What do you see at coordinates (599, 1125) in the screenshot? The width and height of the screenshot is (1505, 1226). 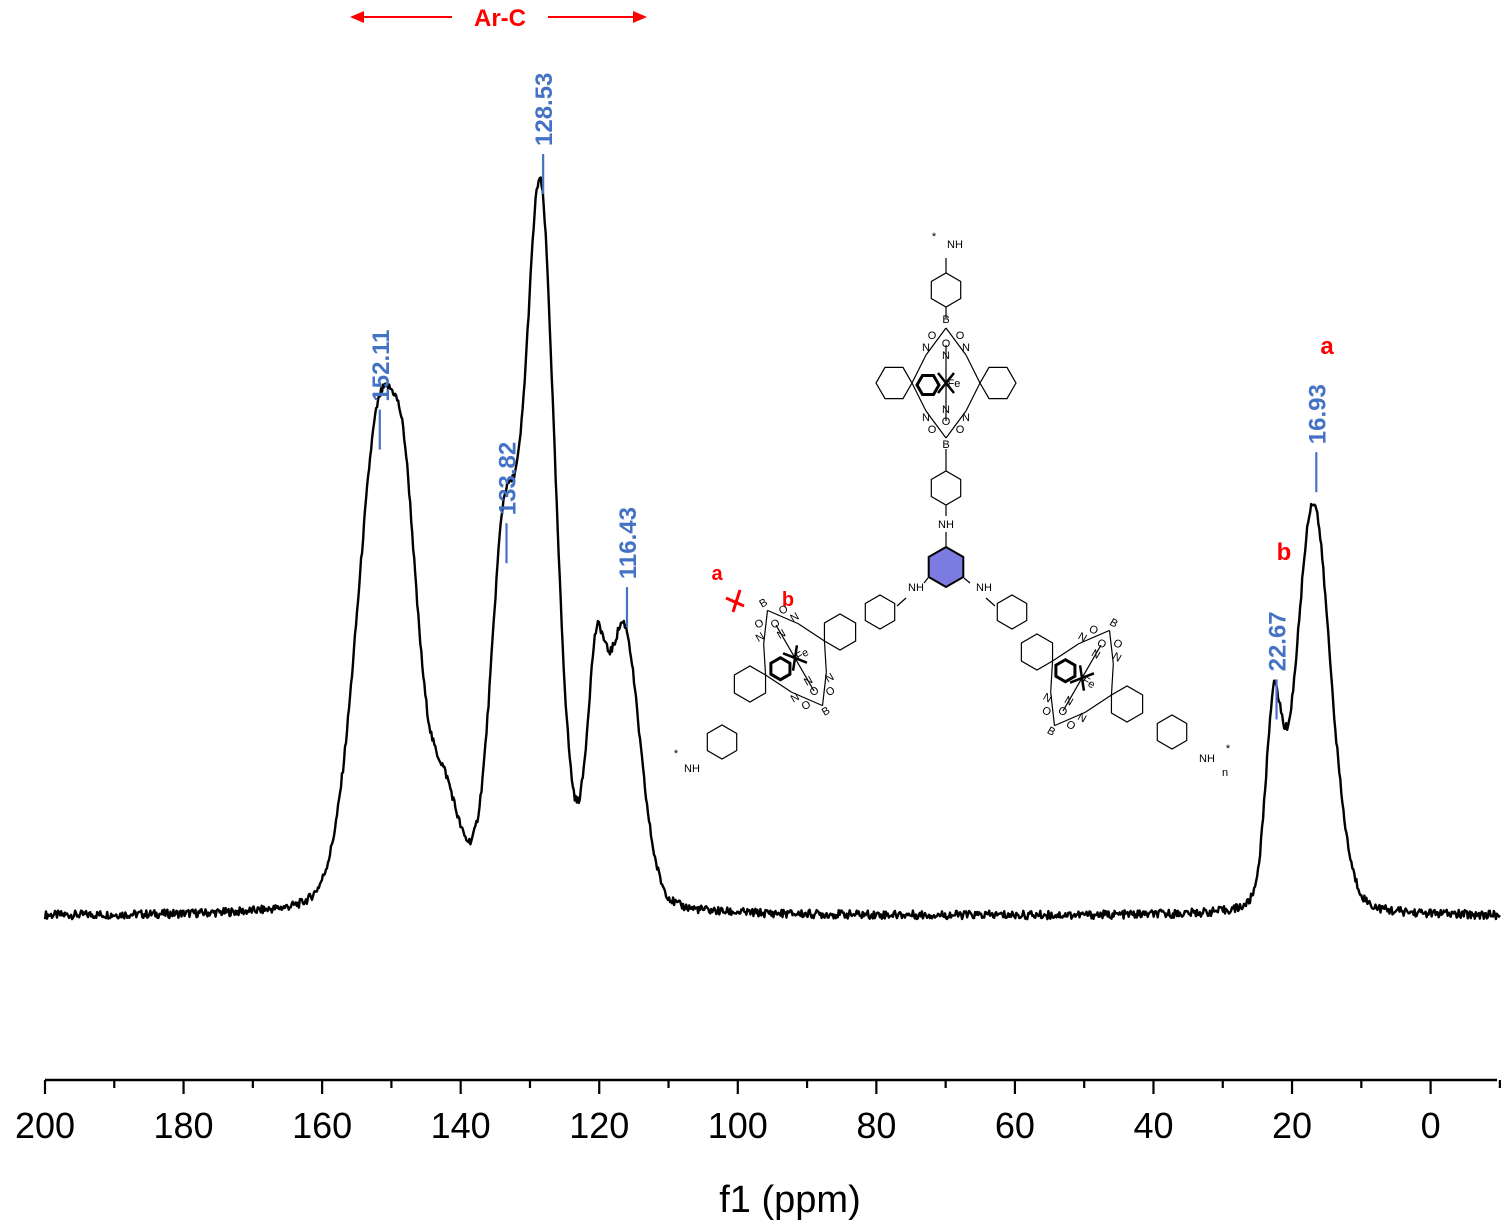 I see `x-tick-label: 120` at bounding box center [599, 1125].